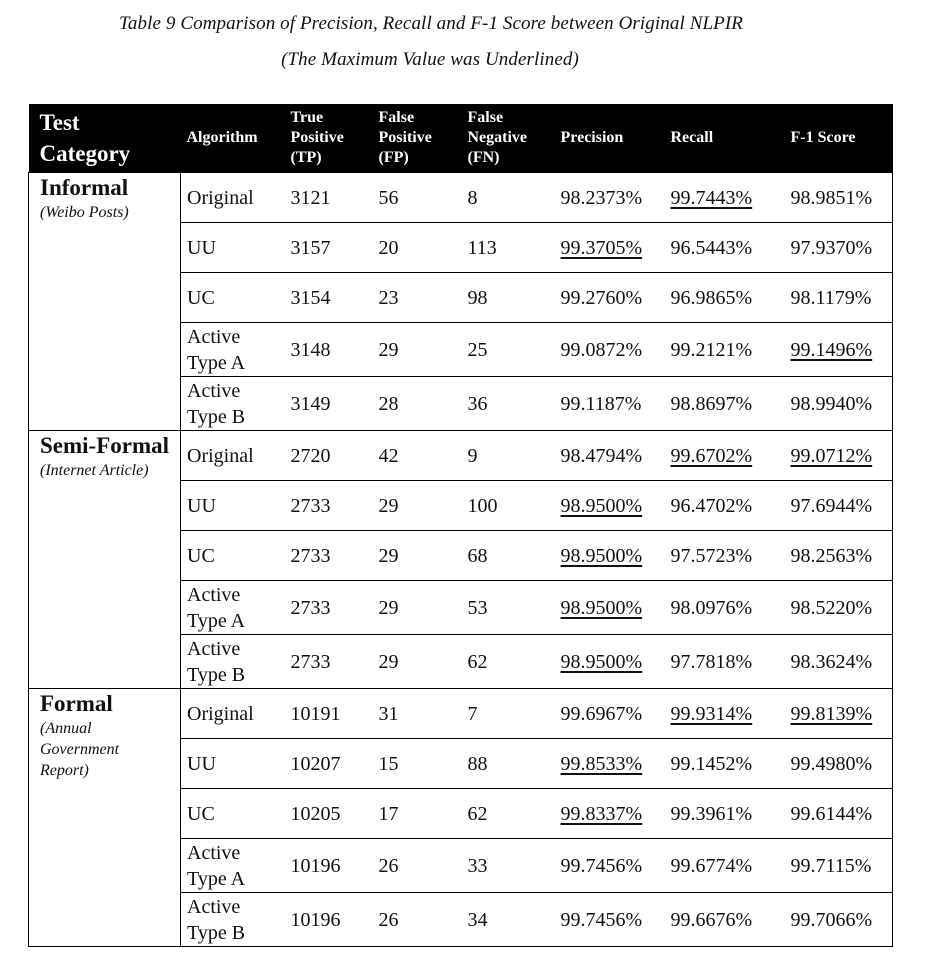 This screenshot has height=968, width=930. Describe the element at coordinates (724, 713) in the screenshot. I see `recall-cell: 99.9314%` at that location.